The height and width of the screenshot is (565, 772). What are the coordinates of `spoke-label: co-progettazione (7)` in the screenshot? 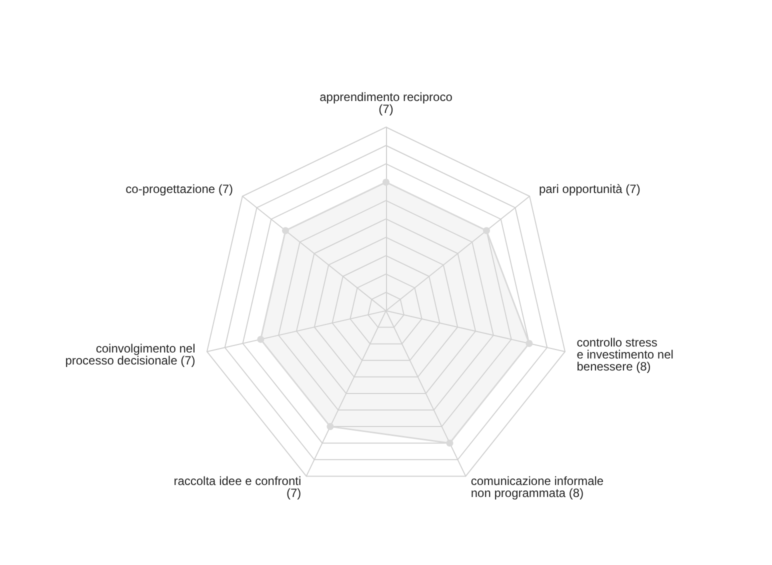 It's located at (180, 189).